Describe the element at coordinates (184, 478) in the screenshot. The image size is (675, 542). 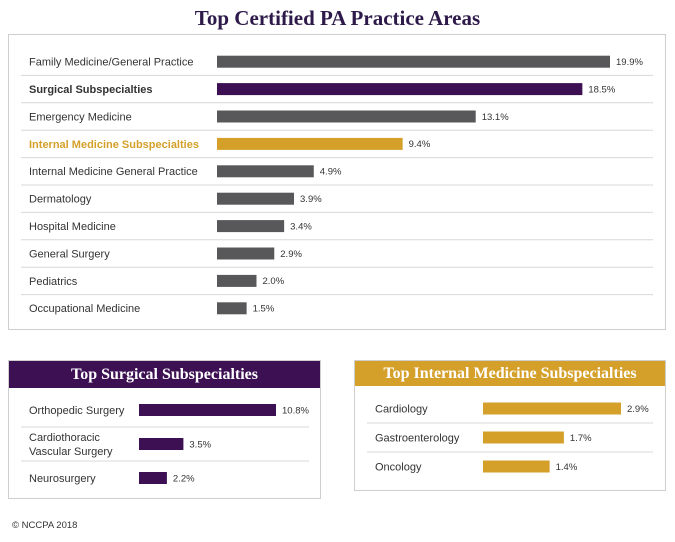
I see `value-label-neurosurgery: 2.2%` at that location.